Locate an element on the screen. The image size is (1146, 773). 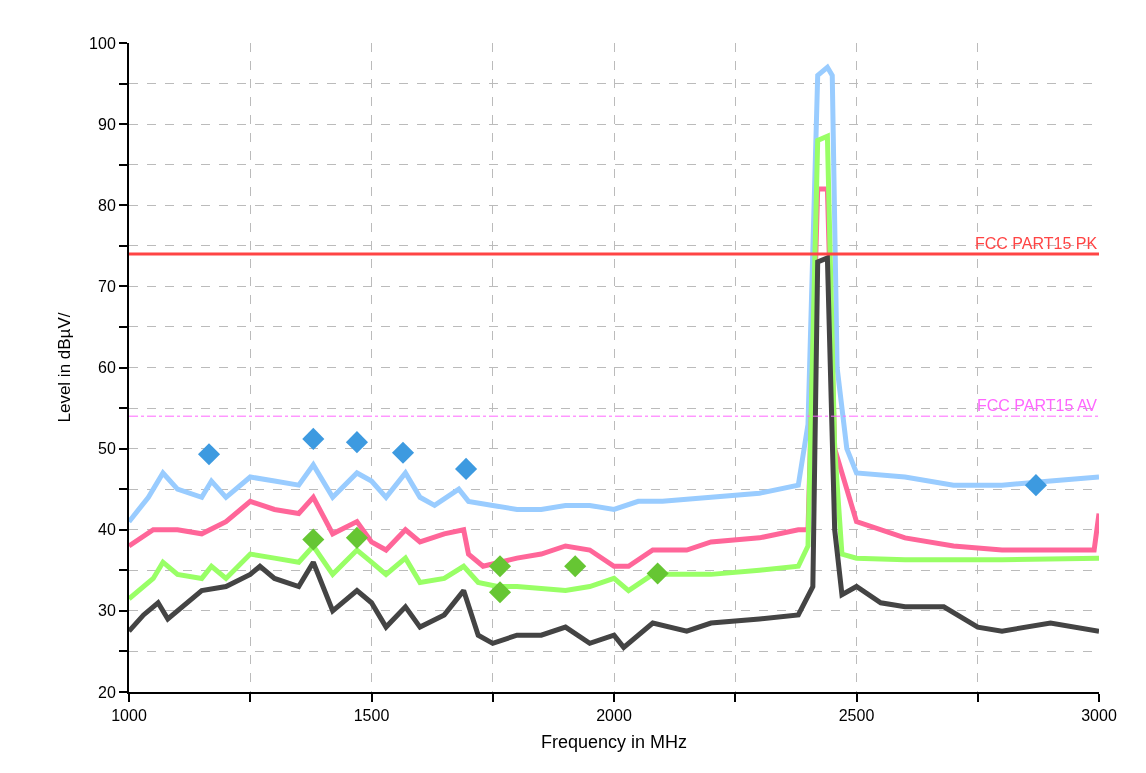
ref-line-label: FCC PART15 PK is located at coordinates (1036, 243).